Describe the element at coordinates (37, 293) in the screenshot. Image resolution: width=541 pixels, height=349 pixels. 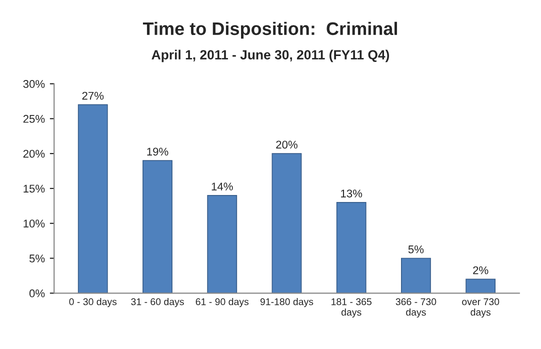
I see `y-tick-label: 0%` at that location.